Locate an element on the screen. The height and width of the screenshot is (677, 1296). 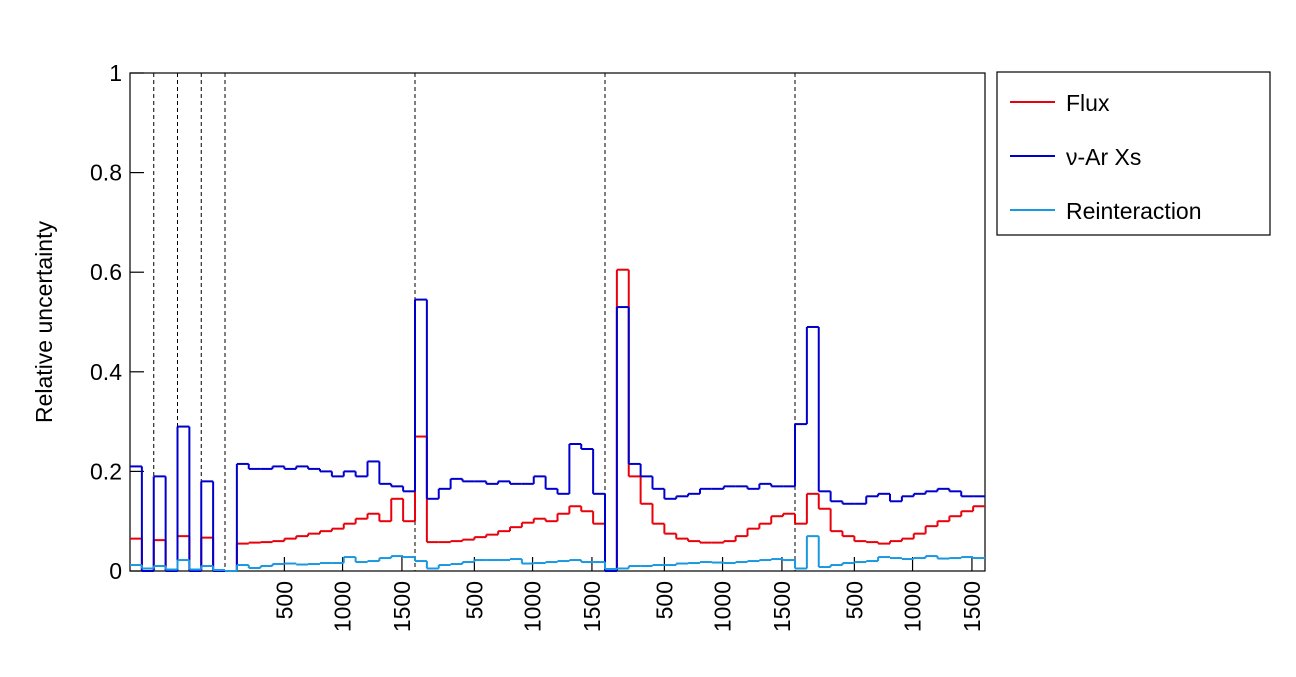
y-tick-label: 0.8 is located at coordinates (106, 173).